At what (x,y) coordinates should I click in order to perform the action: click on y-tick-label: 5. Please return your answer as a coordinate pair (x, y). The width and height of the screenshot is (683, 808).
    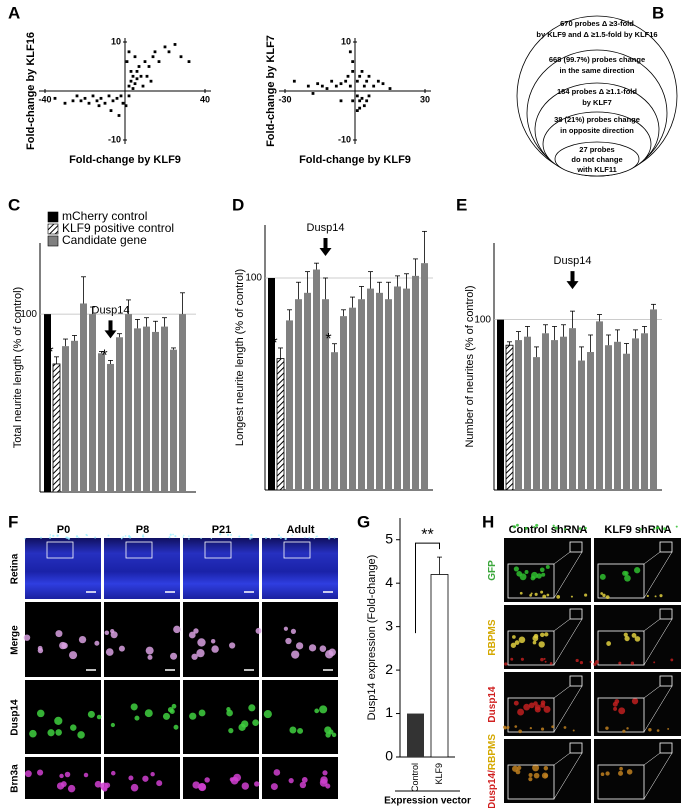
    Looking at the image, I should click on (389, 538).